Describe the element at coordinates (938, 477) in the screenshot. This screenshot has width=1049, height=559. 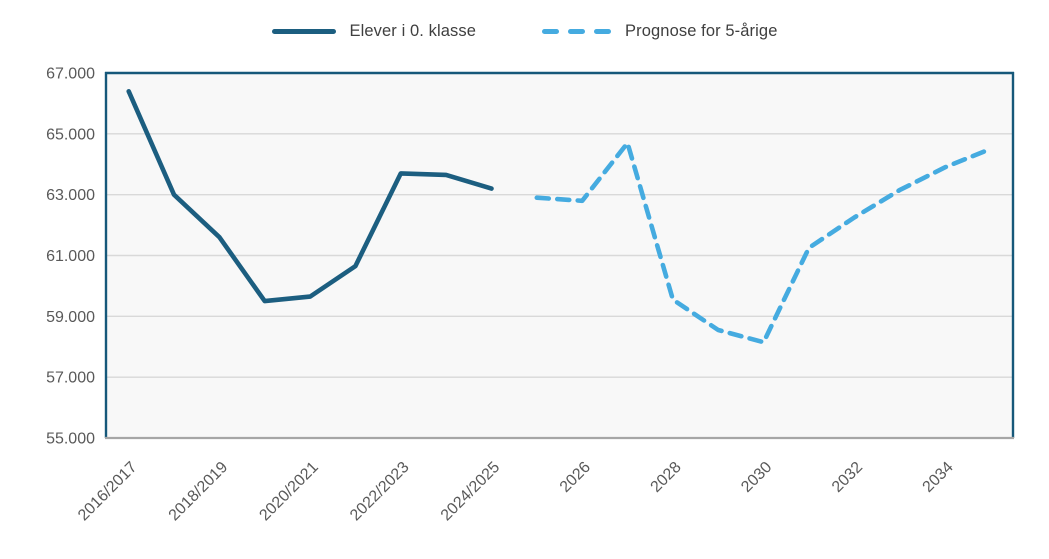
I see `x-axis-tick-label: 2034` at that location.